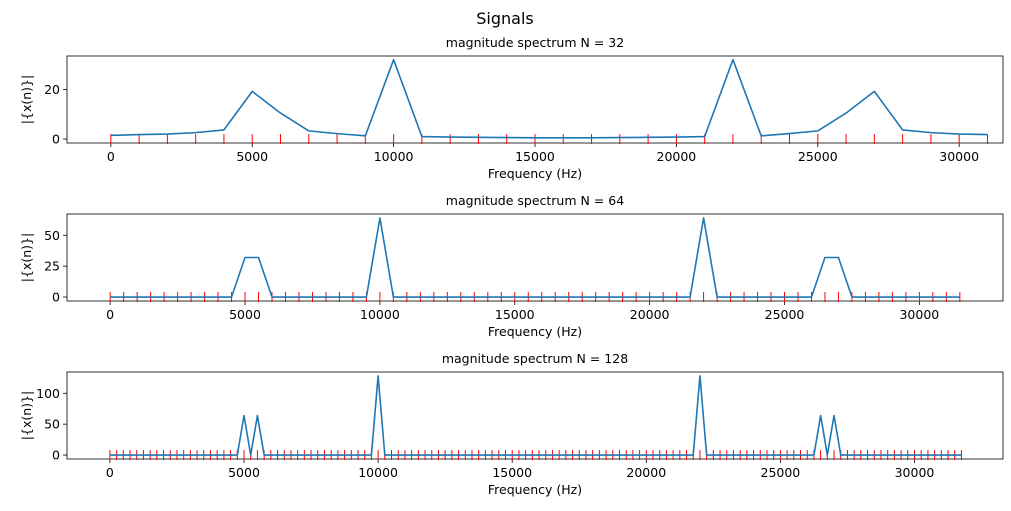 Image resolution: width=1011 pixels, height=511 pixels. Describe the element at coordinates (52, 89) in the screenshot. I see `y-tick-label: 20` at that location.